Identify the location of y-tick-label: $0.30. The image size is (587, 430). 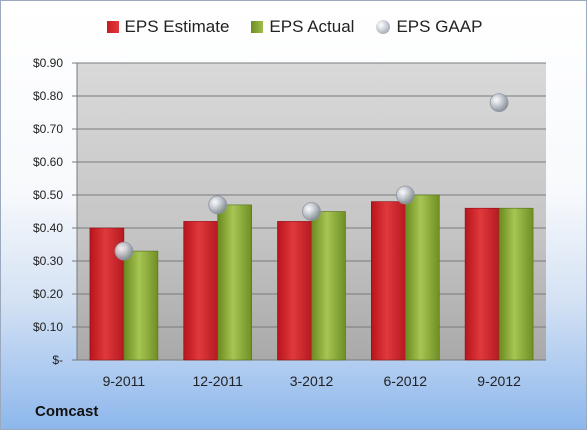
(48, 261).